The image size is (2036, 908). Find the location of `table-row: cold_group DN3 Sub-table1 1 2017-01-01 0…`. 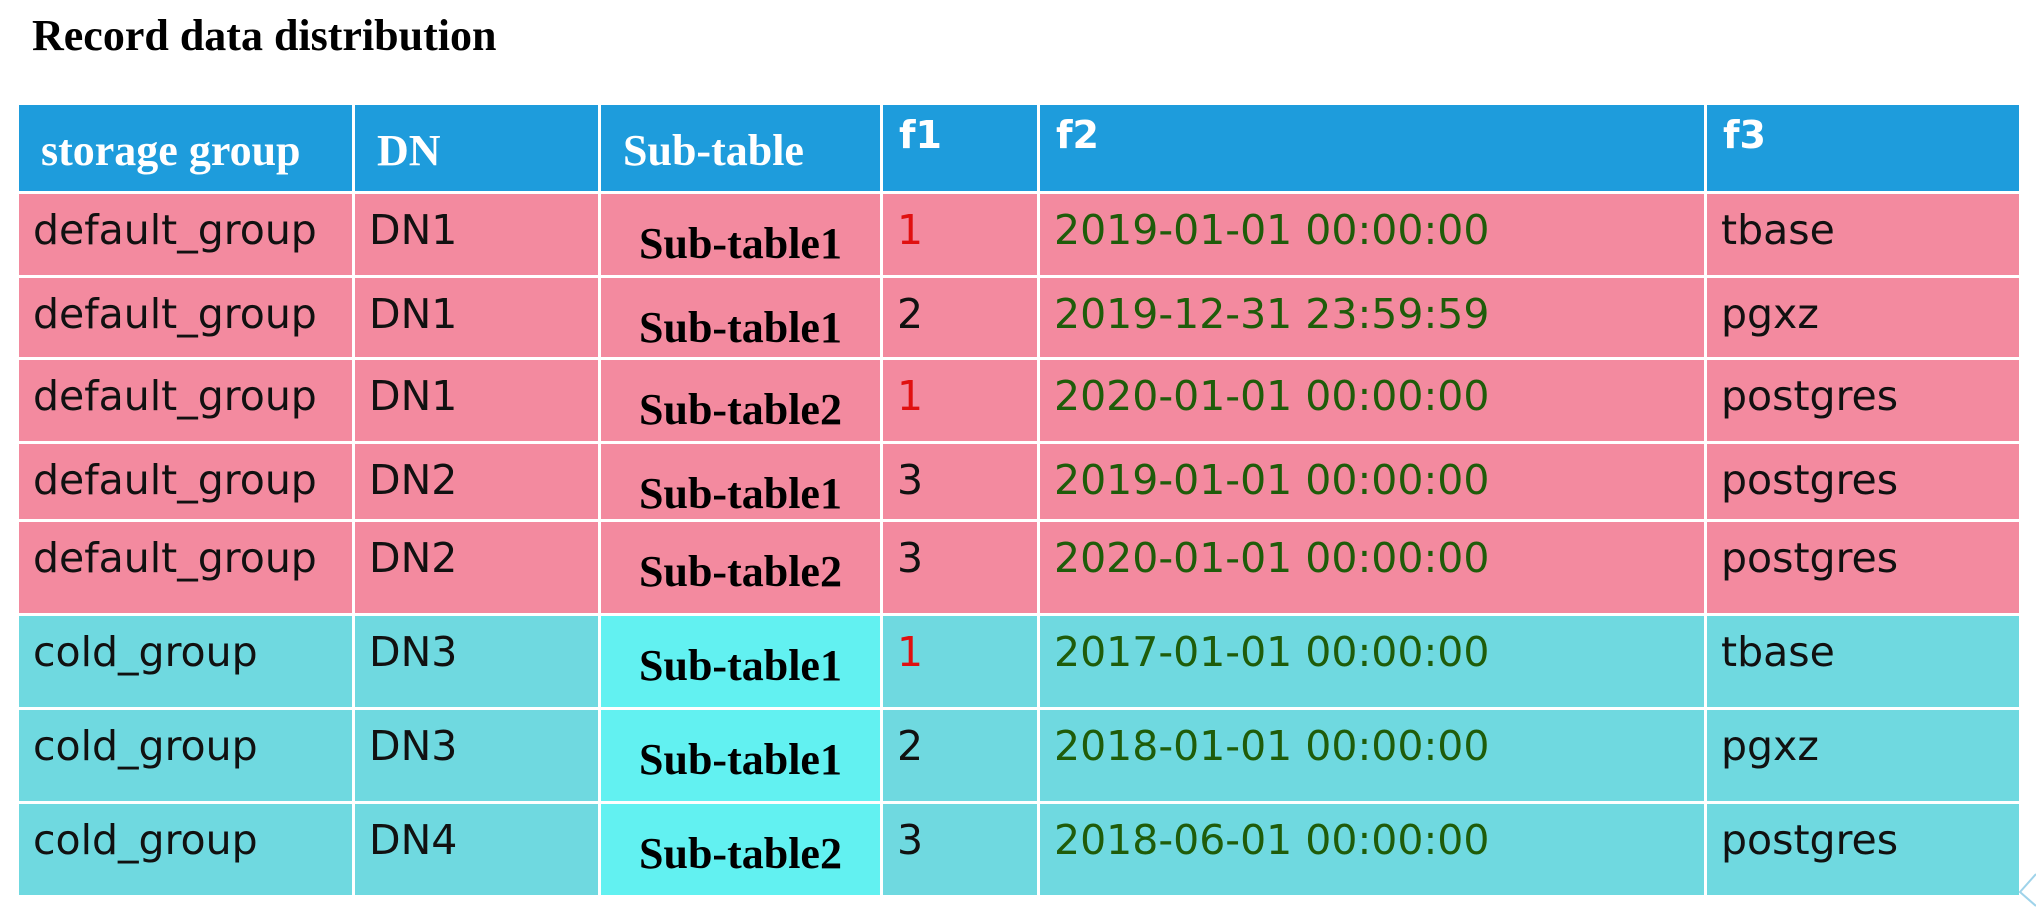

table-row: cold_group DN3 Sub-table1 1 2017-01-01 0… is located at coordinates (1019, 661).